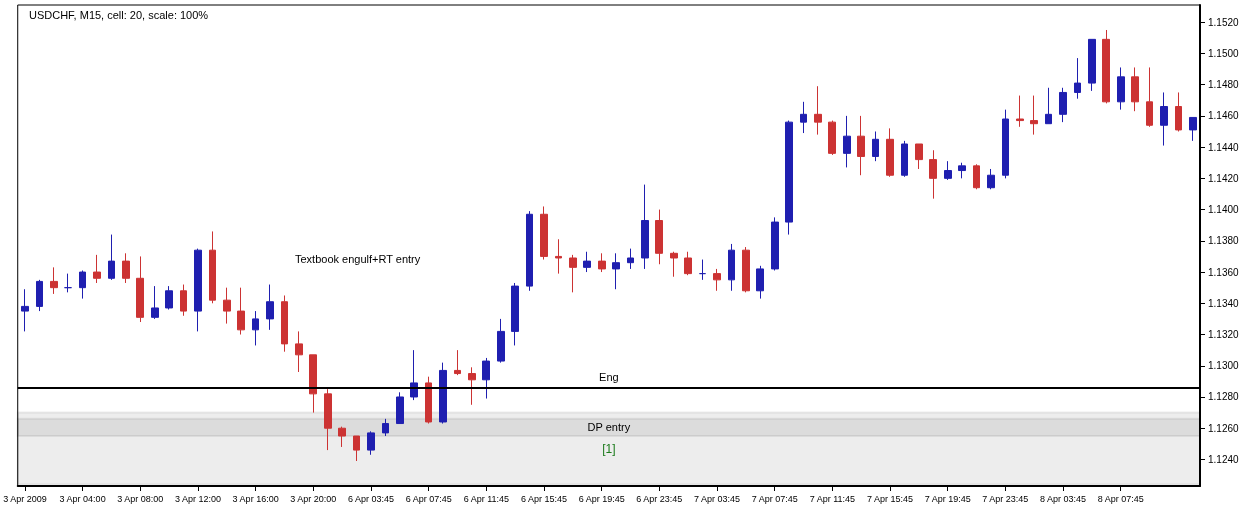 The width and height of the screenshot is (1249, 513). Describe the element at coordinates (609, 377) in the screenshot. I see `ref-line-label: Eng` at that location.